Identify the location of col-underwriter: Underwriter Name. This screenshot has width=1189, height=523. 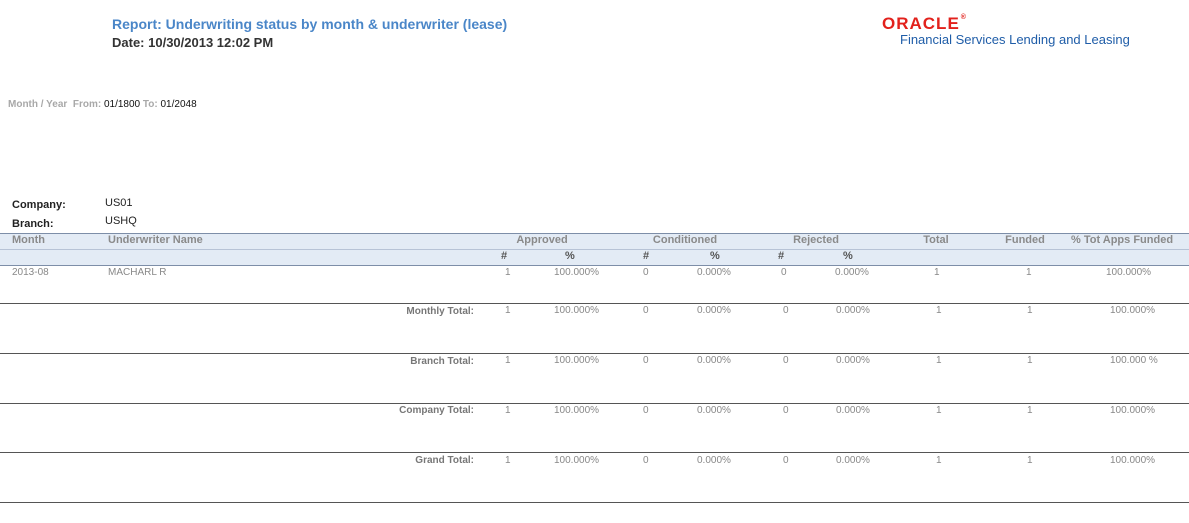
(155, 240).